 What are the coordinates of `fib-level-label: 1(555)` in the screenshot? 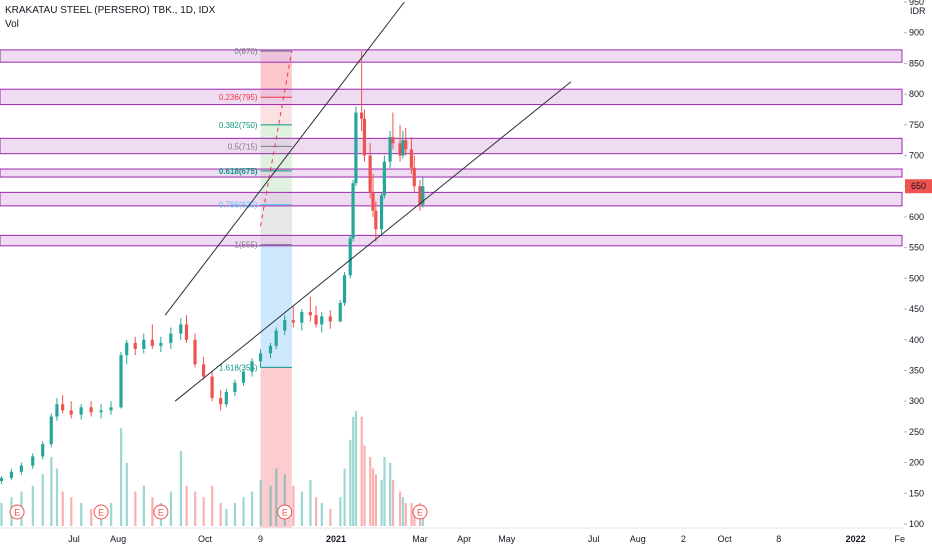 It's located at (245, 245).